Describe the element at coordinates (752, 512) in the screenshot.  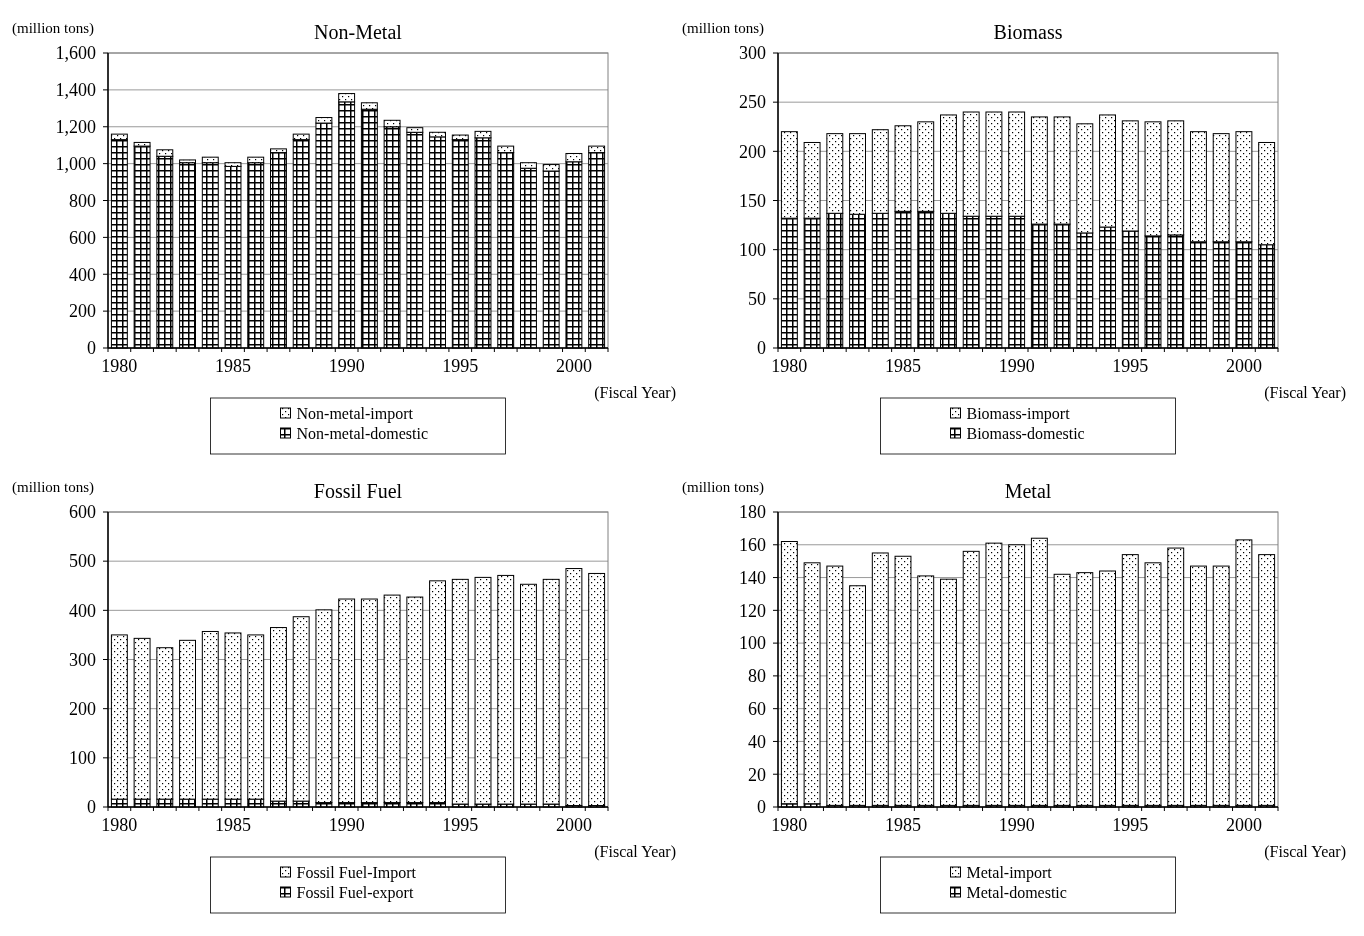
I see `y-tick-label: 180` at that location.